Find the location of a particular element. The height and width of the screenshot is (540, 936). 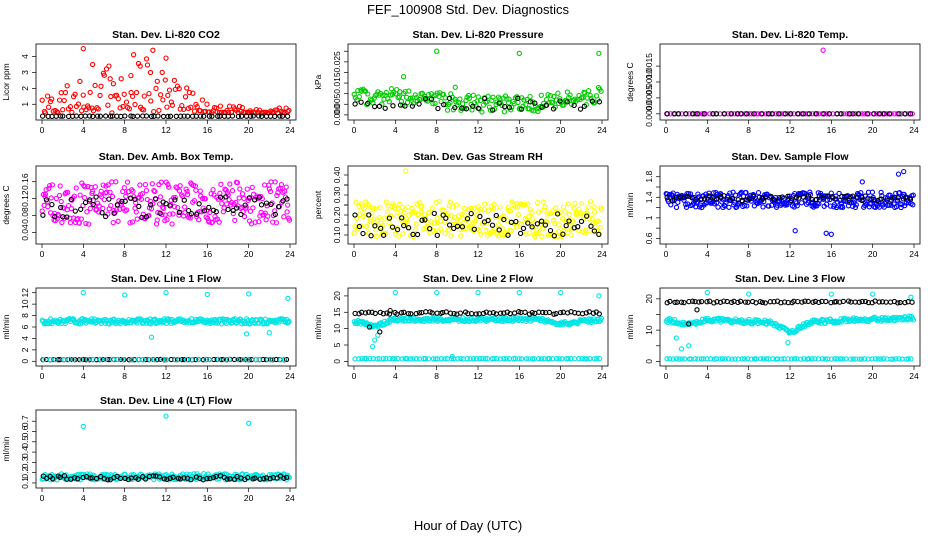

points-layer is located at coordinates (165, 326).